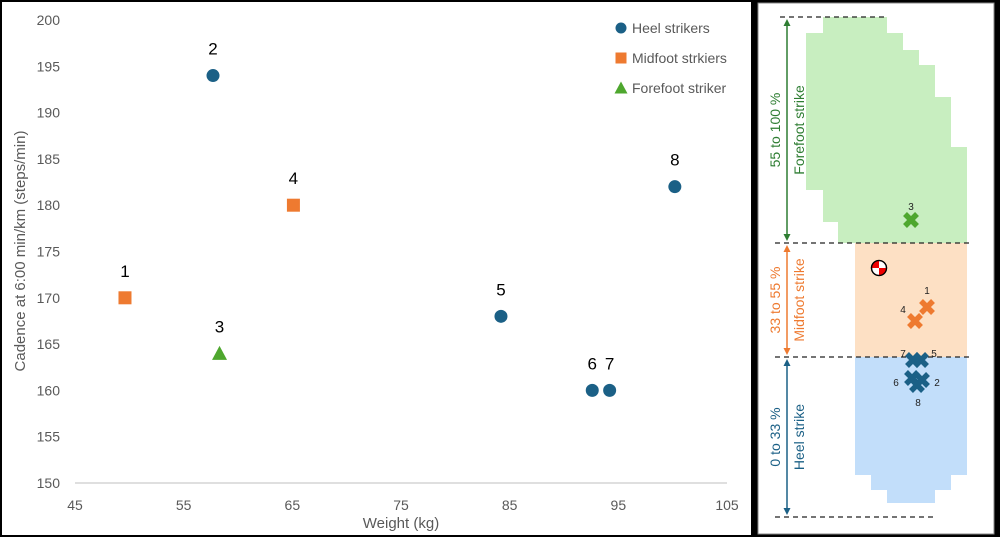  Describe the element at coordinates (911, 317) in the screenshot. I see `strike-marker: 4` at that location.